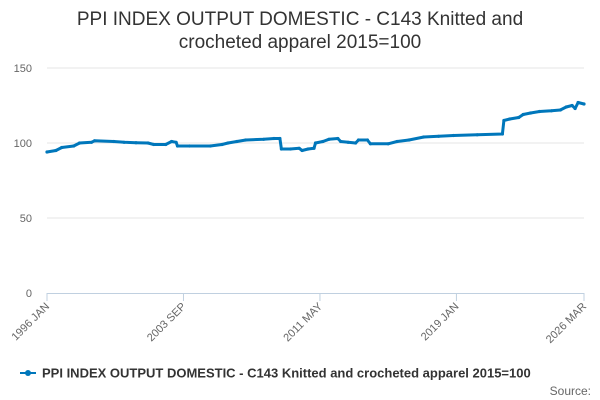 This screenshot has width=600, height=400. I want to click on source-credit: Source:, so click(570, 391).